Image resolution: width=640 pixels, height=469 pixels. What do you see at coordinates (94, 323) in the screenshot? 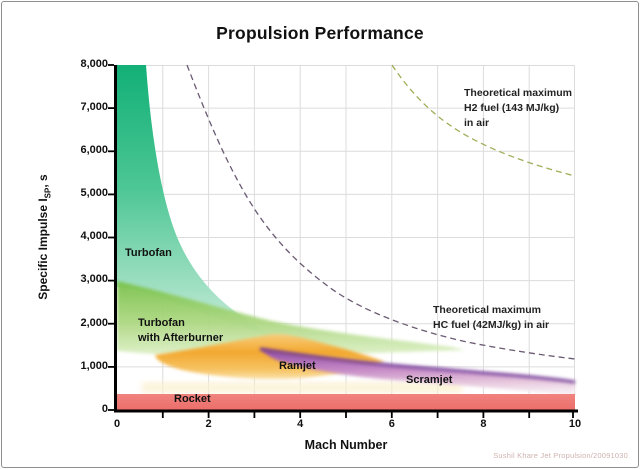
I see `y-tick-label-2000: 2,000` at bounding box center [94, 323].